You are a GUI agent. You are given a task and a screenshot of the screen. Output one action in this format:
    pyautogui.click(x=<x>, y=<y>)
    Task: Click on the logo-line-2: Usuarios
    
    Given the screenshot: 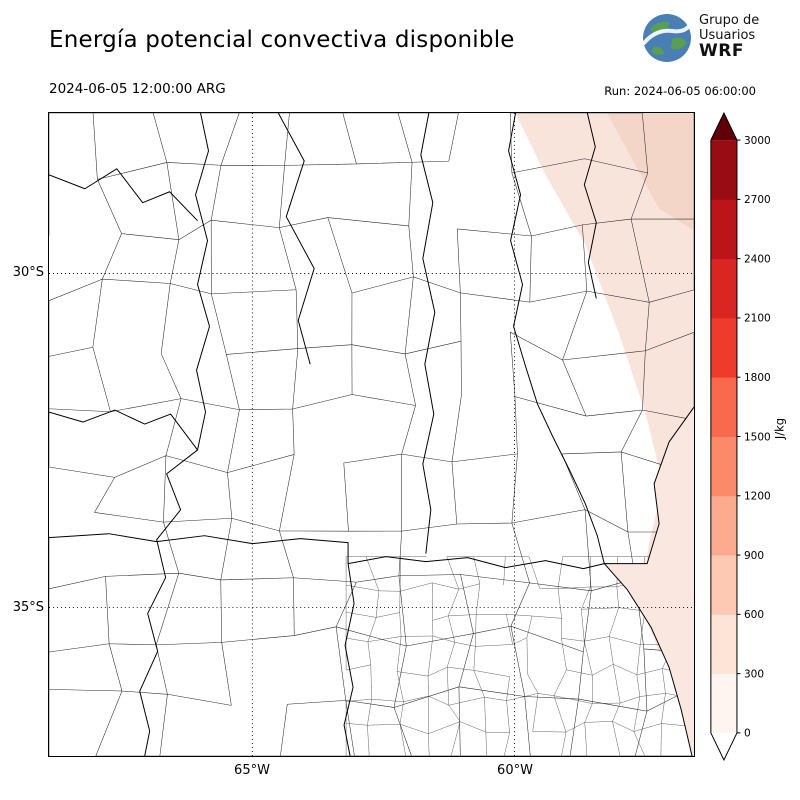 What is the action you would take?
    pyautogui.click(x=727, y=35)
    